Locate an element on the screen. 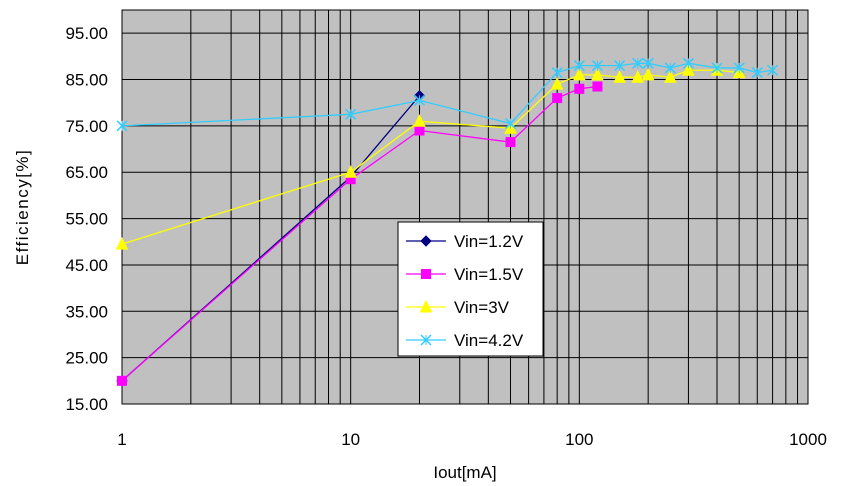  legend-label: Vin=4.2V is located at coordinates (489, 340).